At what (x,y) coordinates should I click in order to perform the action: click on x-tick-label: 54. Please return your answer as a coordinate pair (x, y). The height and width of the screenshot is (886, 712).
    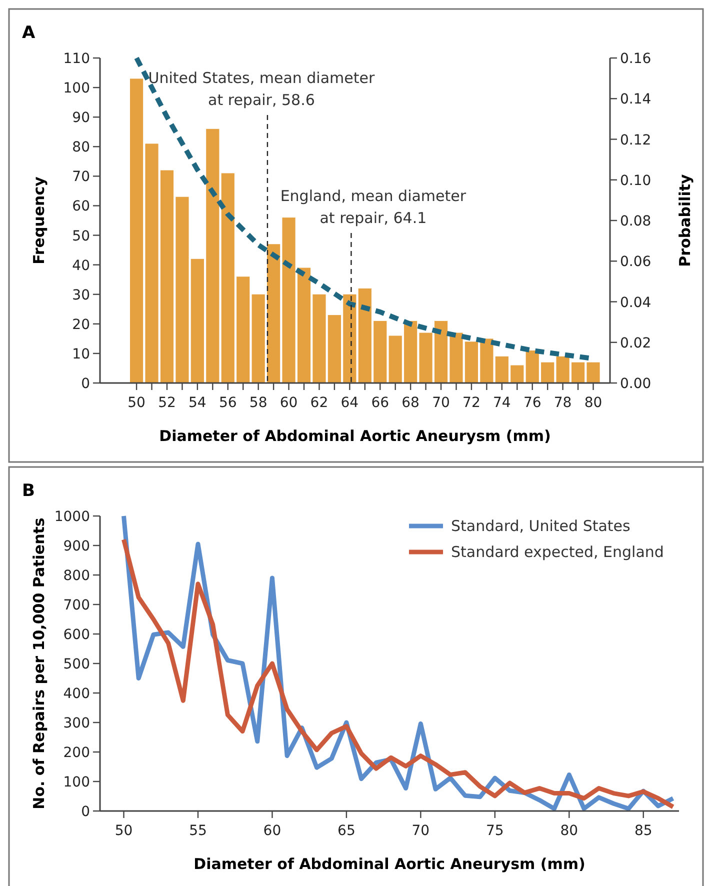
    Looking at the image, I should click on (197, 403).